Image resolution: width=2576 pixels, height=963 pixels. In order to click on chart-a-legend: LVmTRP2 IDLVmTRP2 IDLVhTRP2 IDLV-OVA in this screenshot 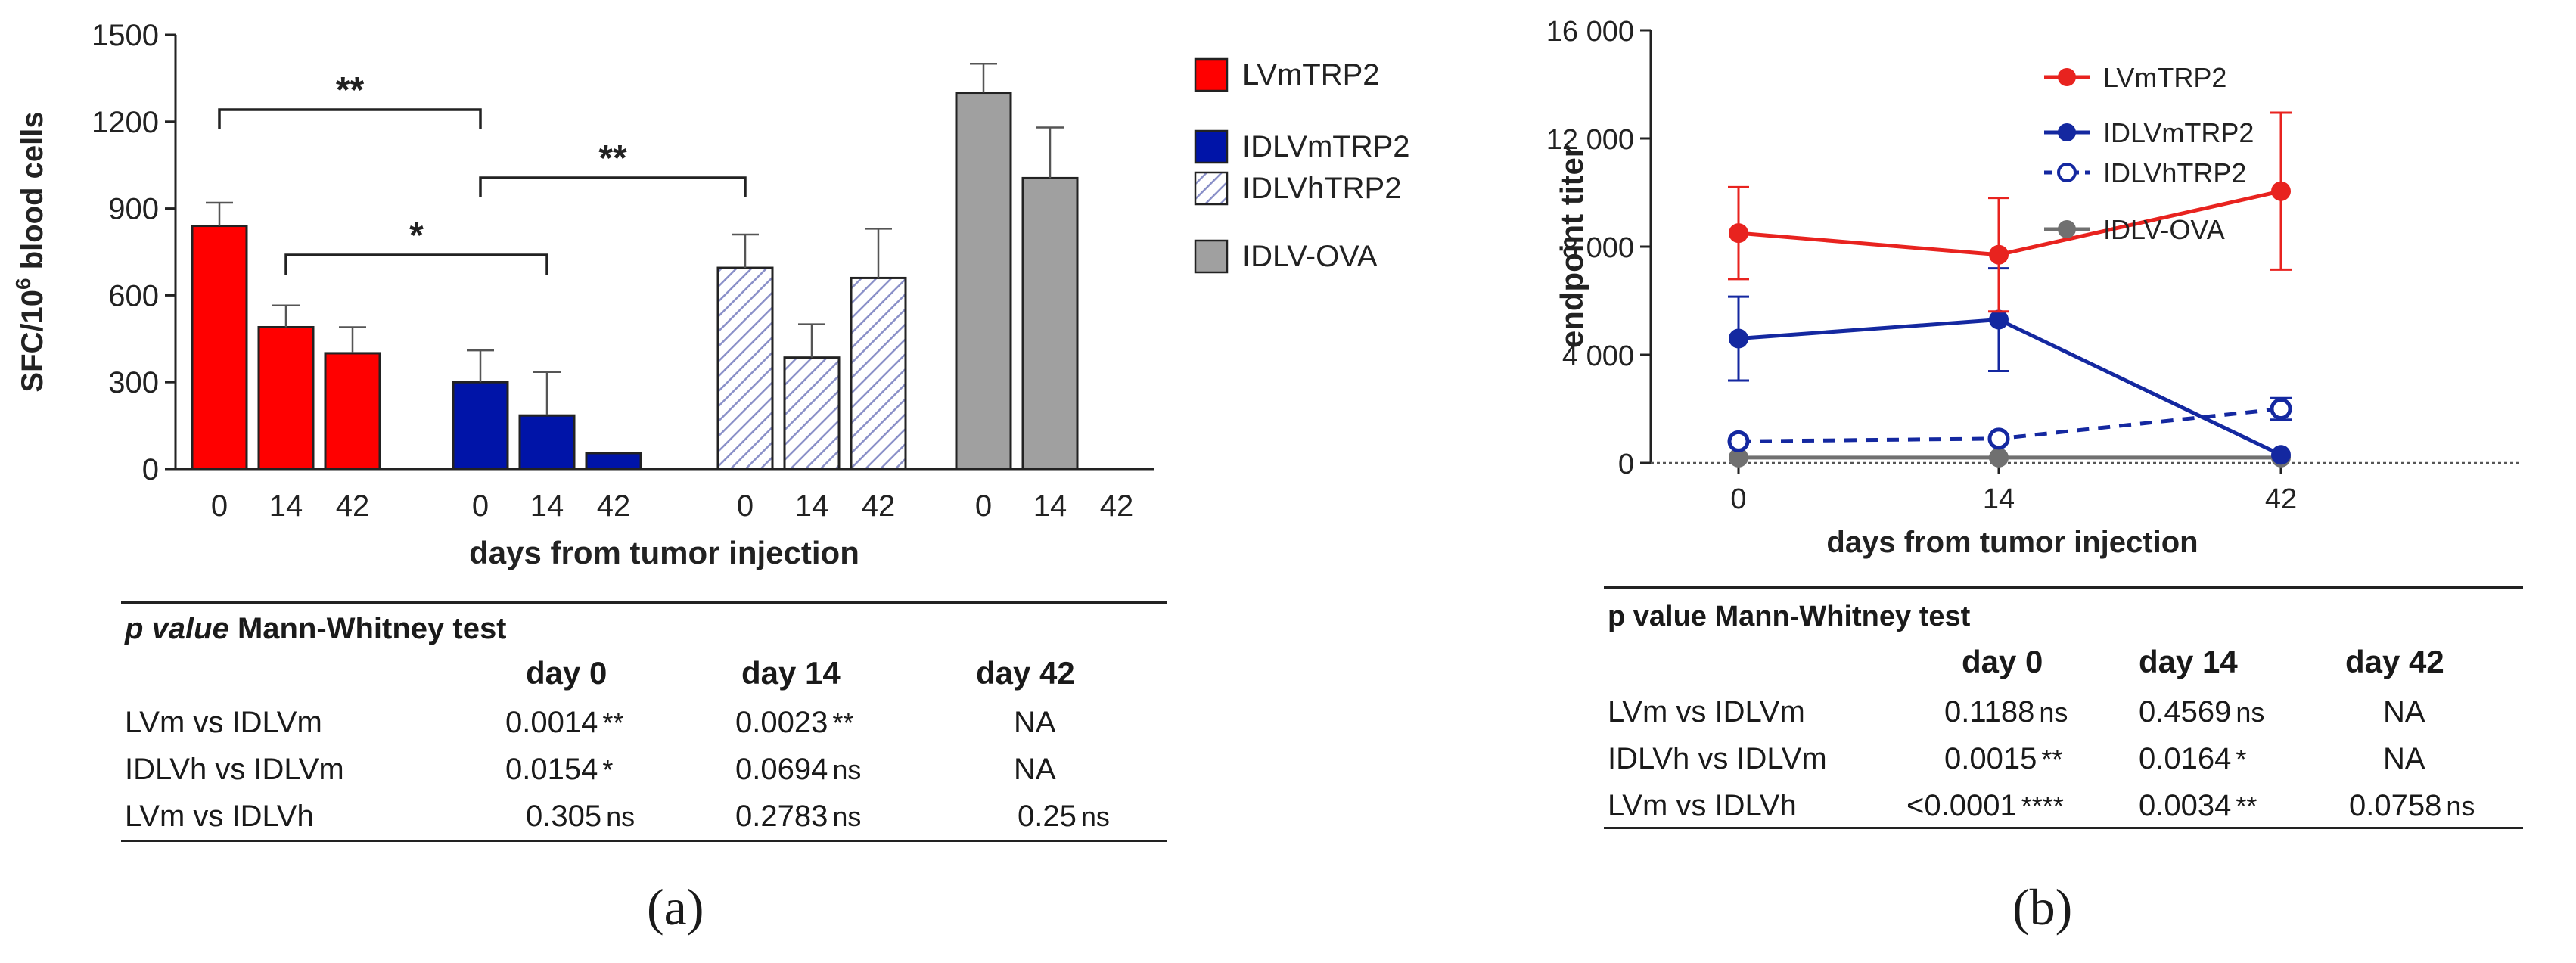, I will do `click(1302, 165)`.